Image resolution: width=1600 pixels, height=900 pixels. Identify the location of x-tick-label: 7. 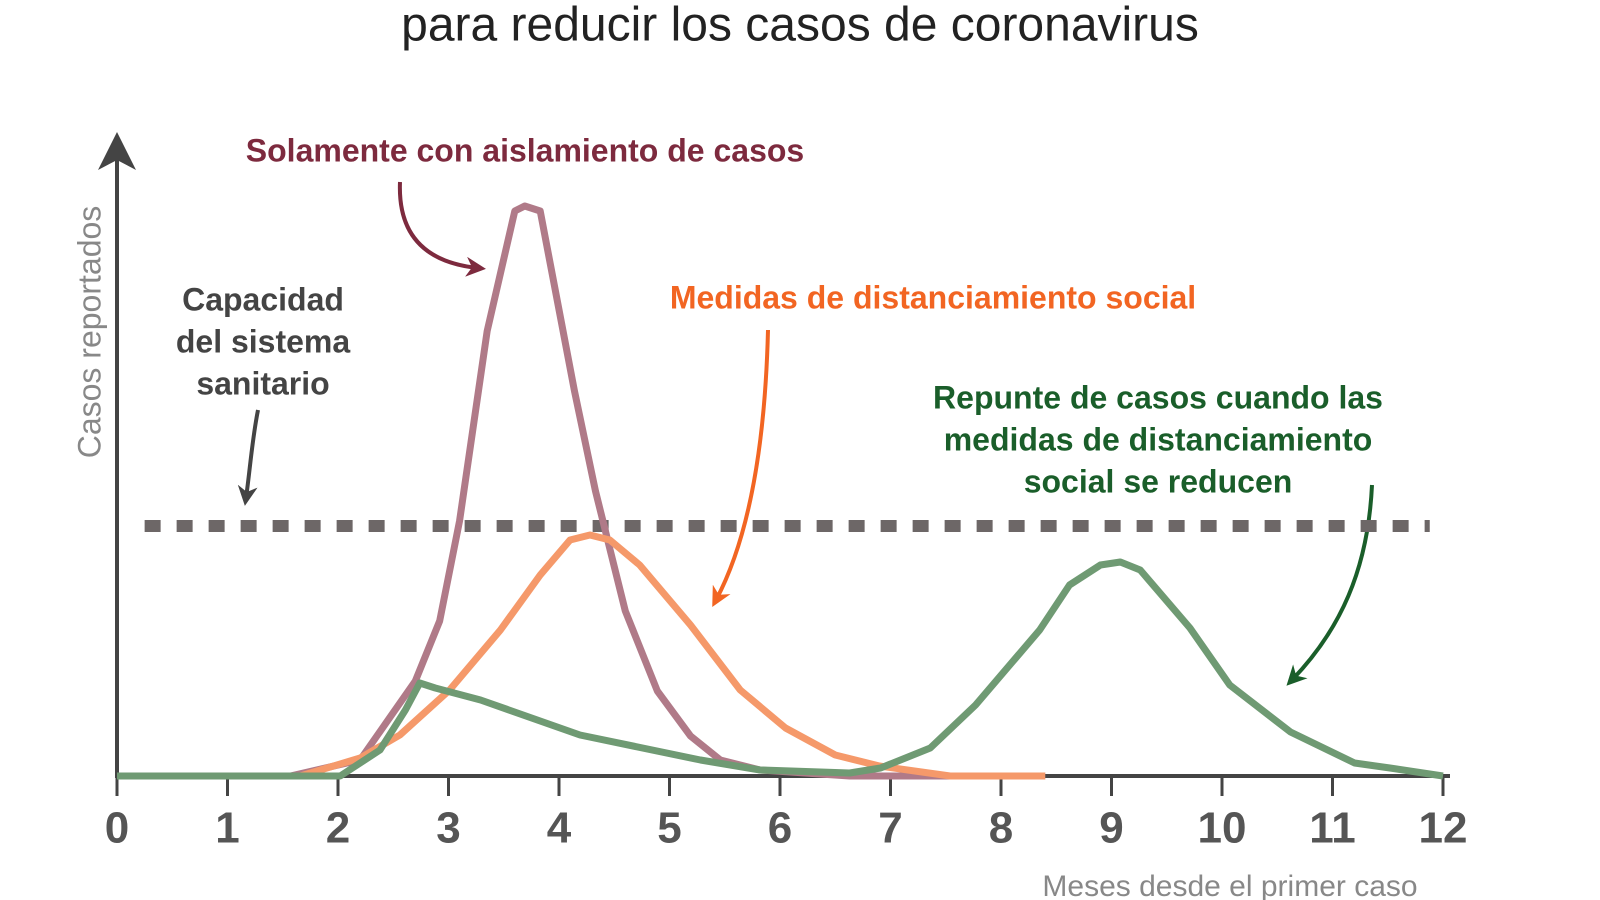
(890, 828).